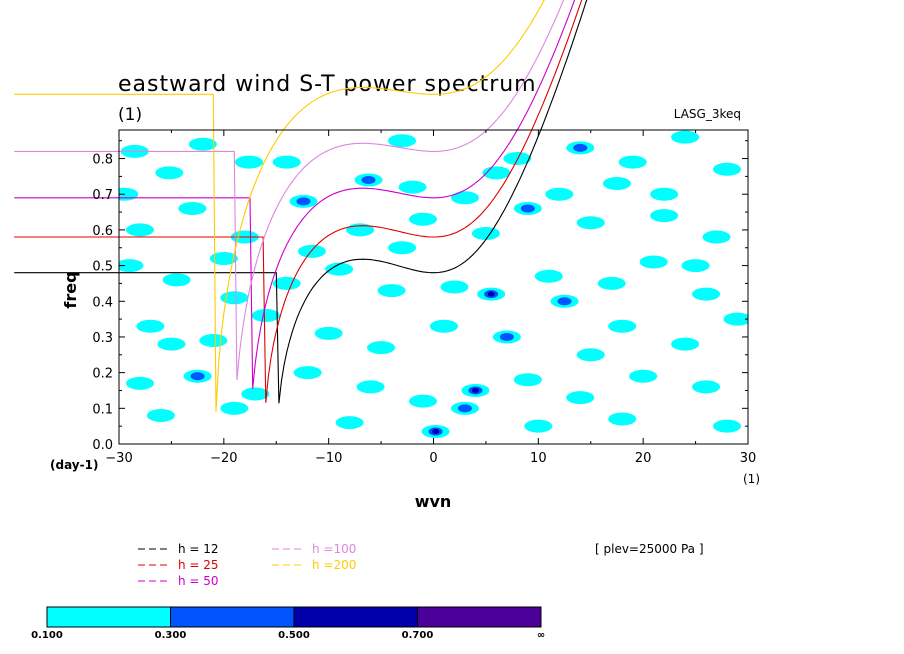 The height and width of the screenshot is (654, 904). I want to click on colorbar-label: ∞, so click(541, 635).